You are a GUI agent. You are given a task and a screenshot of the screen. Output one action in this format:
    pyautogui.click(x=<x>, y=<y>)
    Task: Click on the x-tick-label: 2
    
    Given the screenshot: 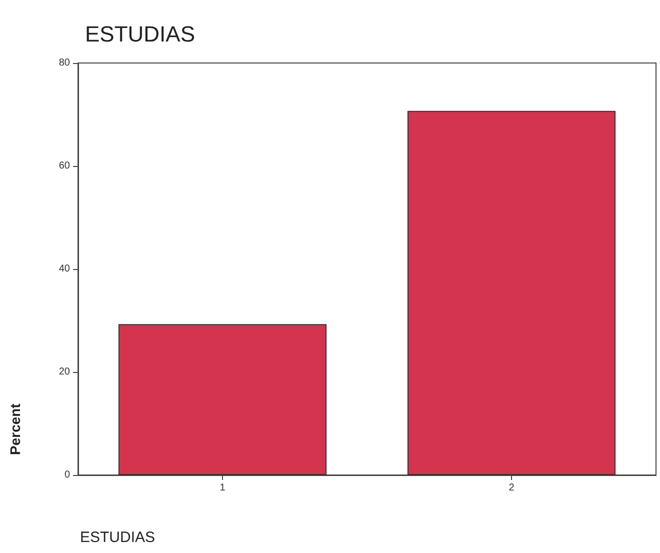 What is the action you would take?
    pyautogui.click(x=511, y=488)
    